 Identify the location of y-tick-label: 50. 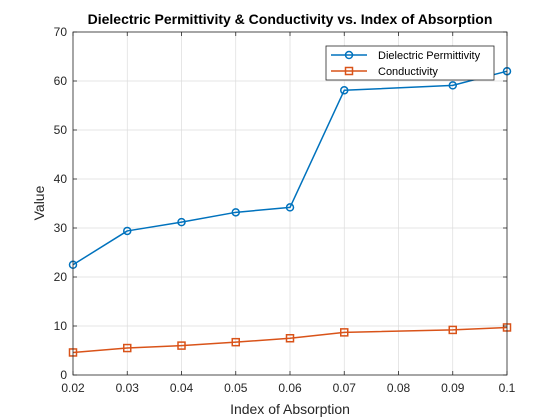
(61, 130).